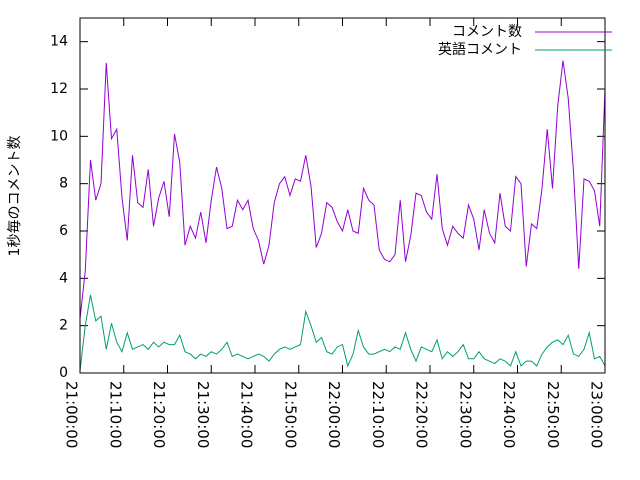 Image resolution: width=640 pixels, height=480 pixels. Describe the element at coordinates (59, 89) in the screenshot. I see `y-tick-label: 12` at that location.